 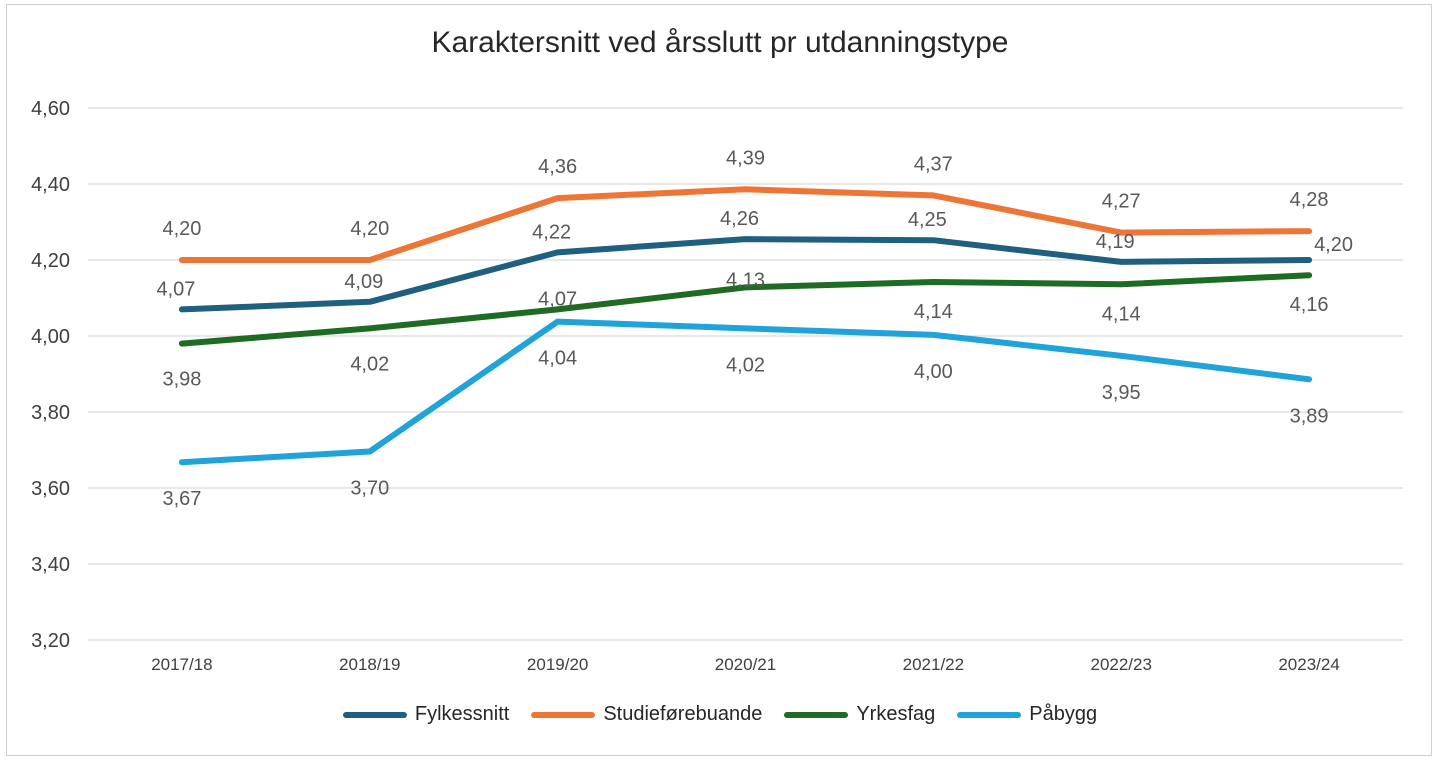 I want to click on data-label: 4,28, so click(x=1309, y=200).